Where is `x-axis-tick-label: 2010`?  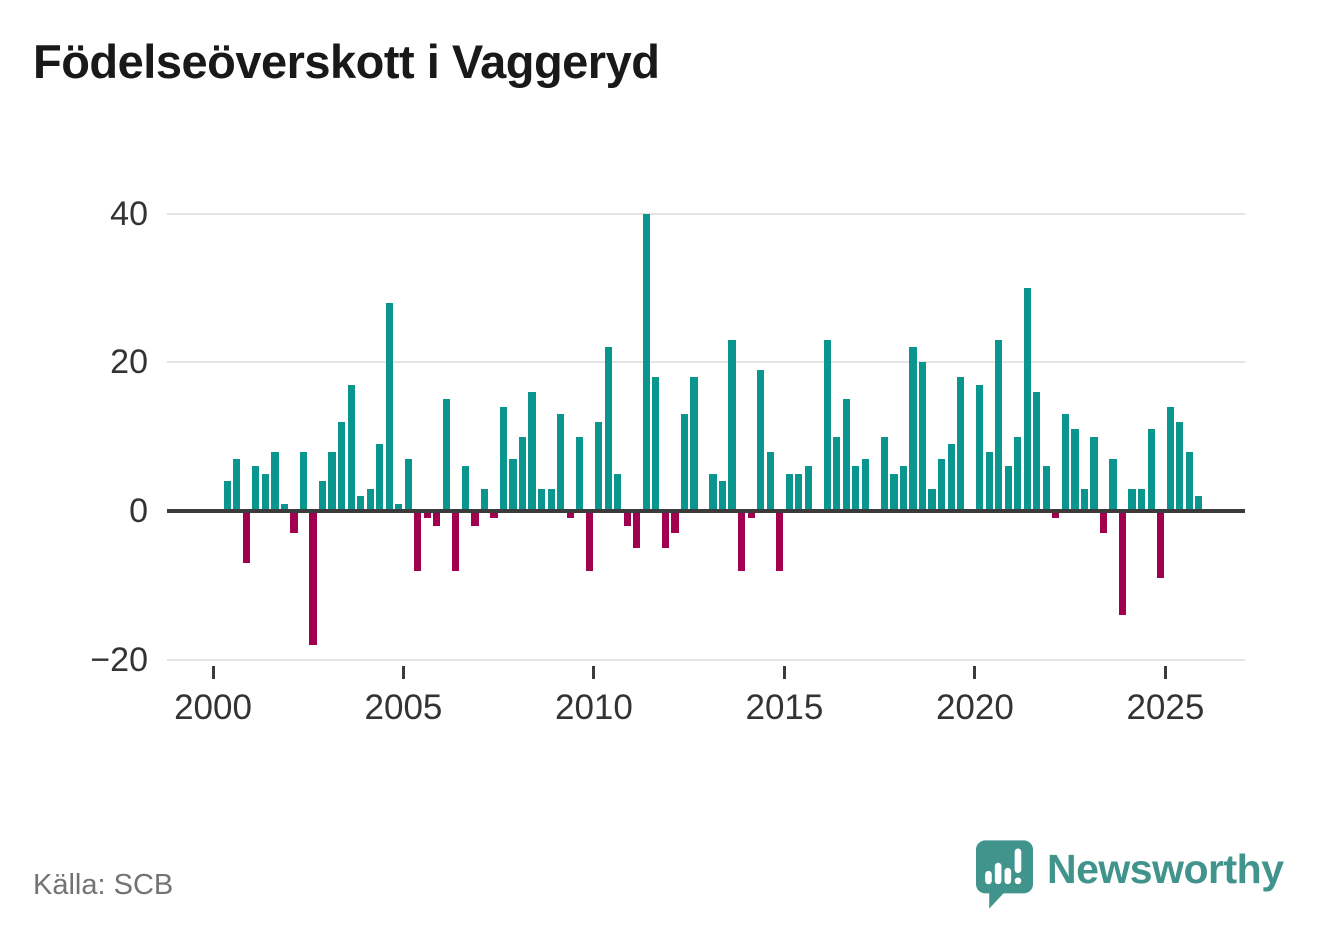 x-axis-tick-label: 2010 is located at coordinates (594, 707).